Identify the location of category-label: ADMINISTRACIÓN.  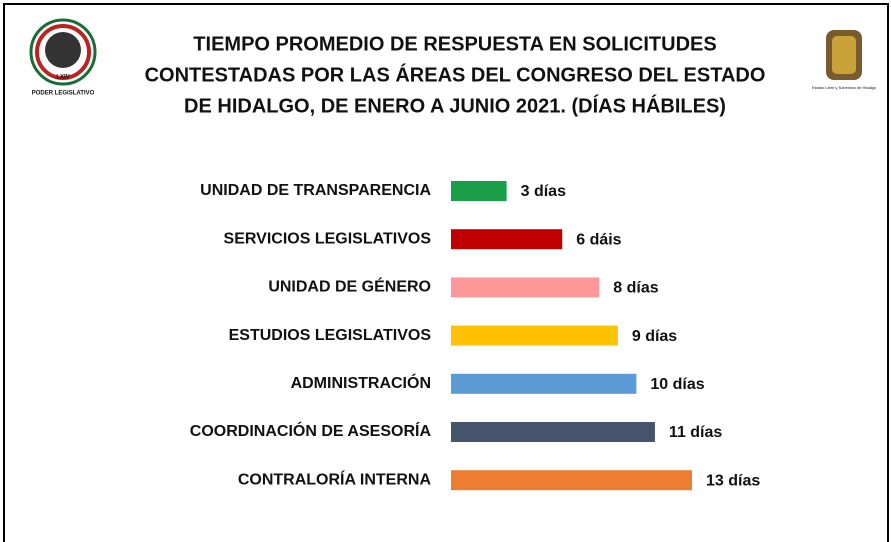
(361, 382).